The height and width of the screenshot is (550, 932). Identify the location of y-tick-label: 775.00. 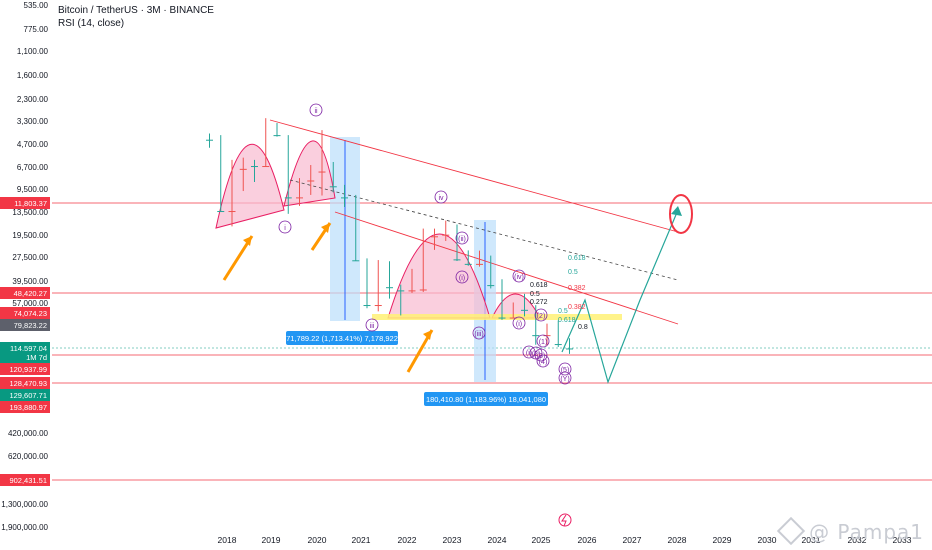
(36, 29).